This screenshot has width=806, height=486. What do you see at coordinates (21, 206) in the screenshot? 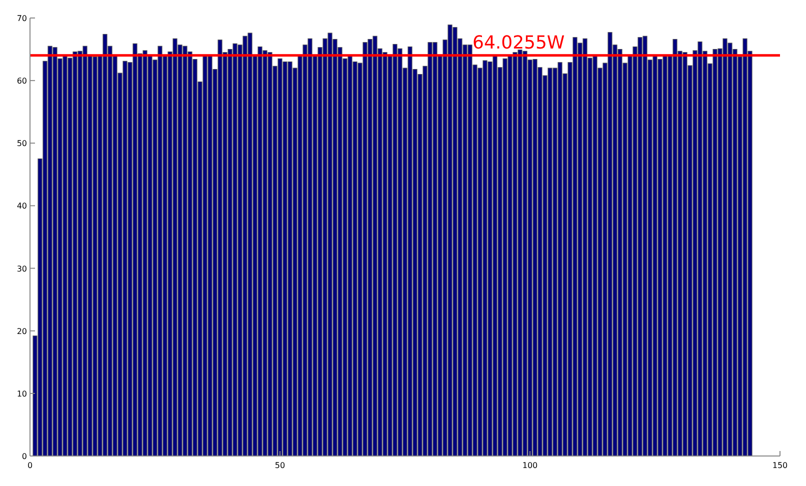
I see `y-tick-label: 40` at bounding box center [21, 206].